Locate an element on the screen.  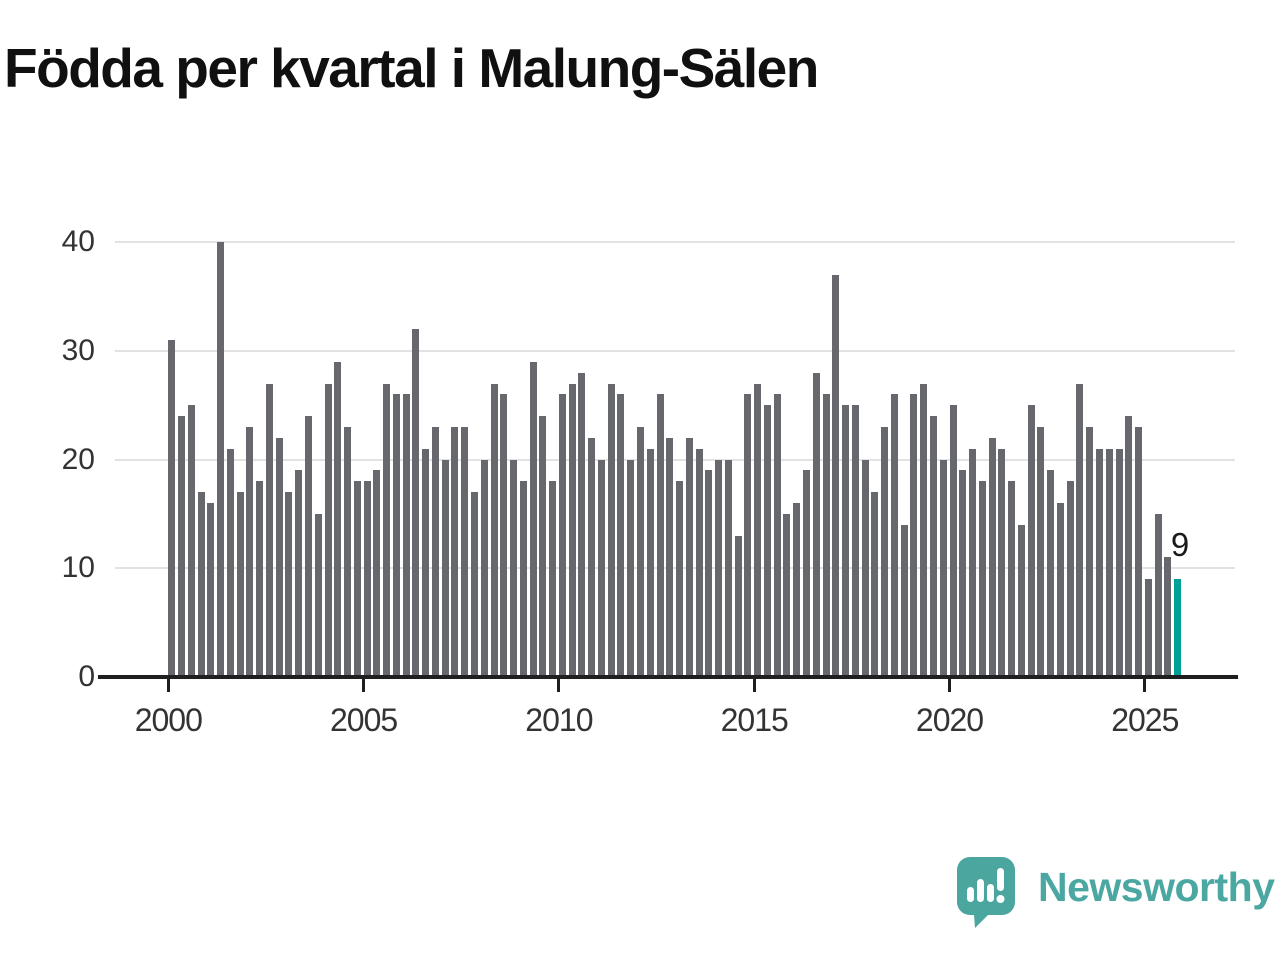
newsworthy-logo: Newsworthy is located at coordinates (1115, 893).